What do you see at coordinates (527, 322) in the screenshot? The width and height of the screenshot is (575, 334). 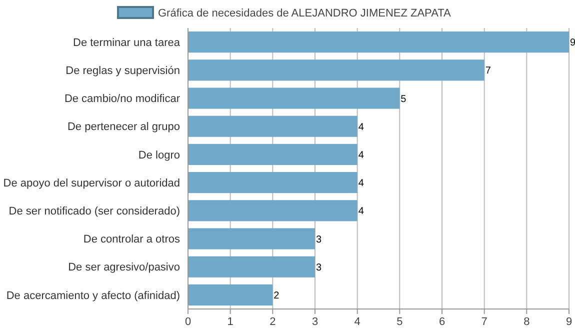 I see `x-tick-label: 8` at bounding box center [527, 322].